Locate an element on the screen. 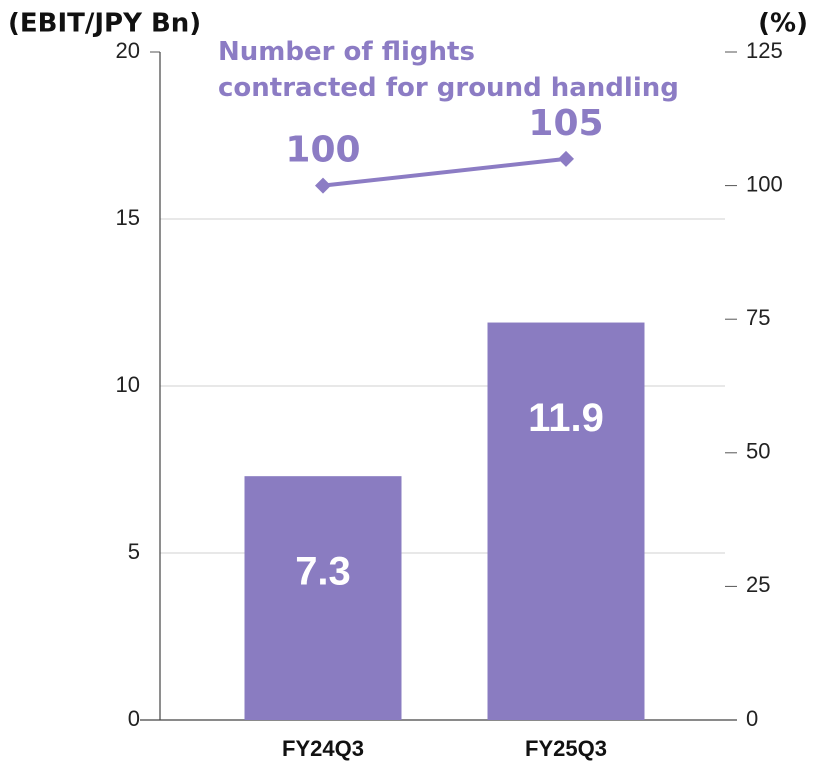 This screenshot has height=765, width=816. line-value-label: 105 is located at coordinates (565, 123).